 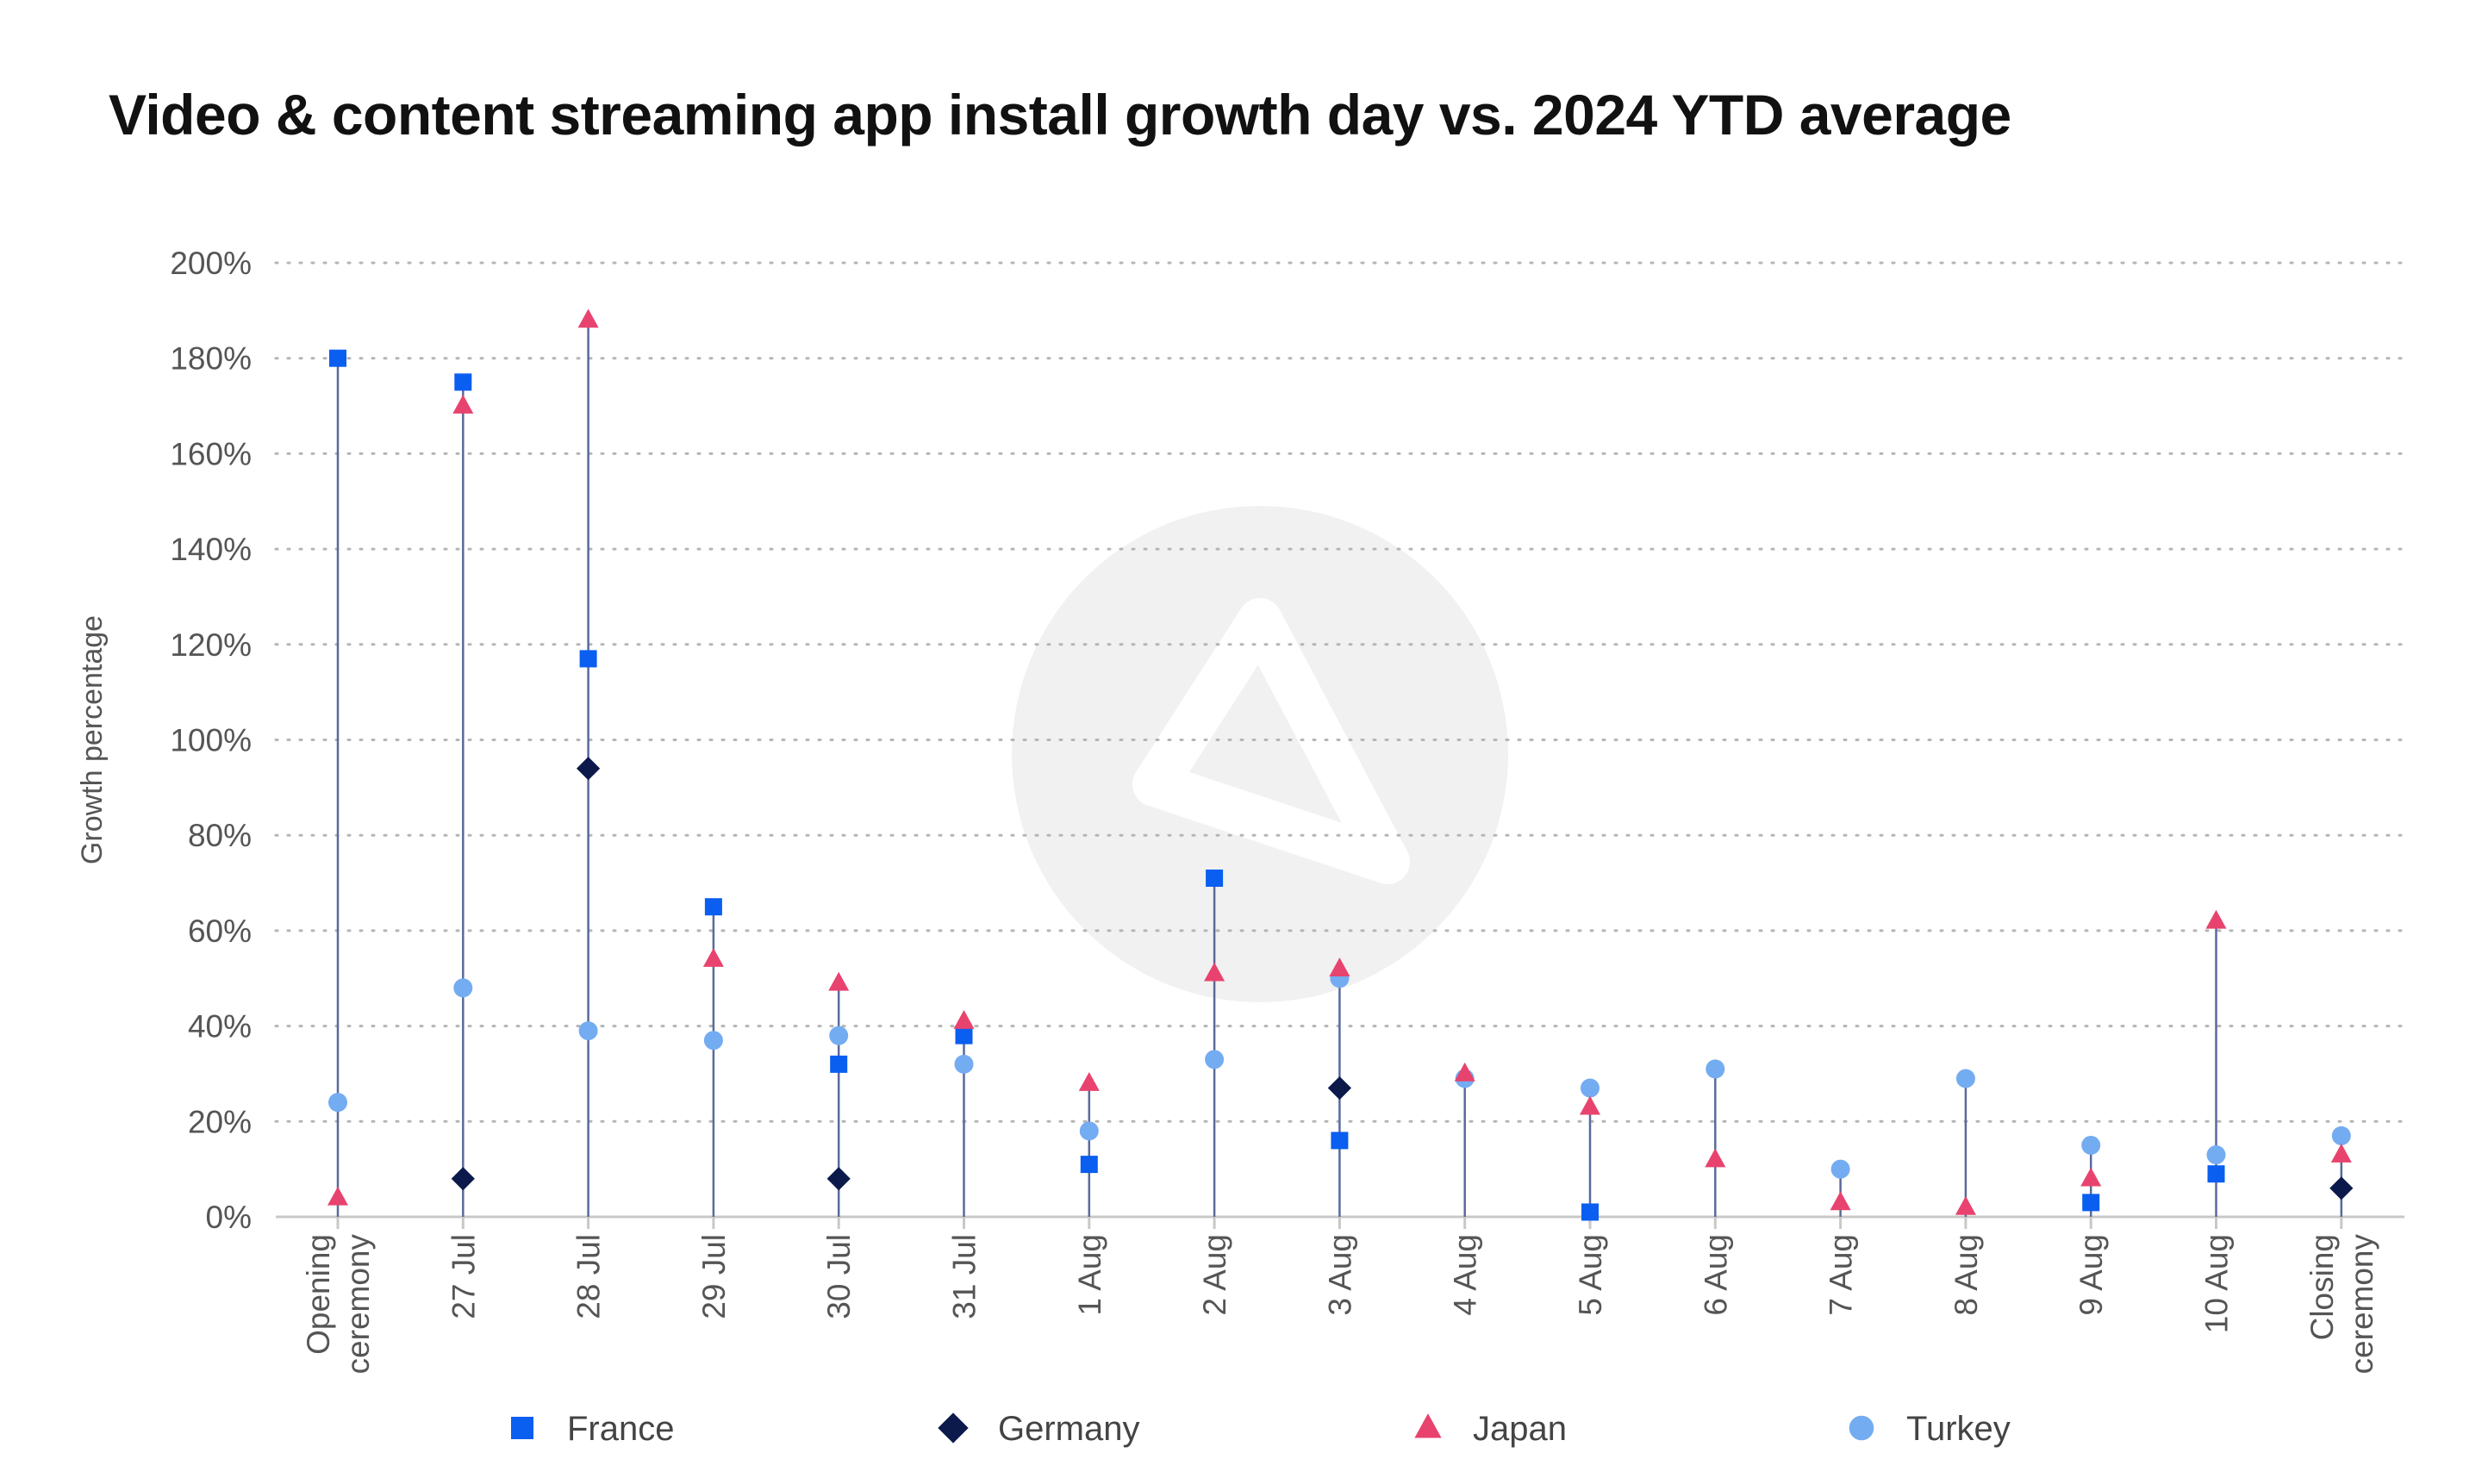 I want to click on marker-japan-28-jul, so click(x=588, y=318).